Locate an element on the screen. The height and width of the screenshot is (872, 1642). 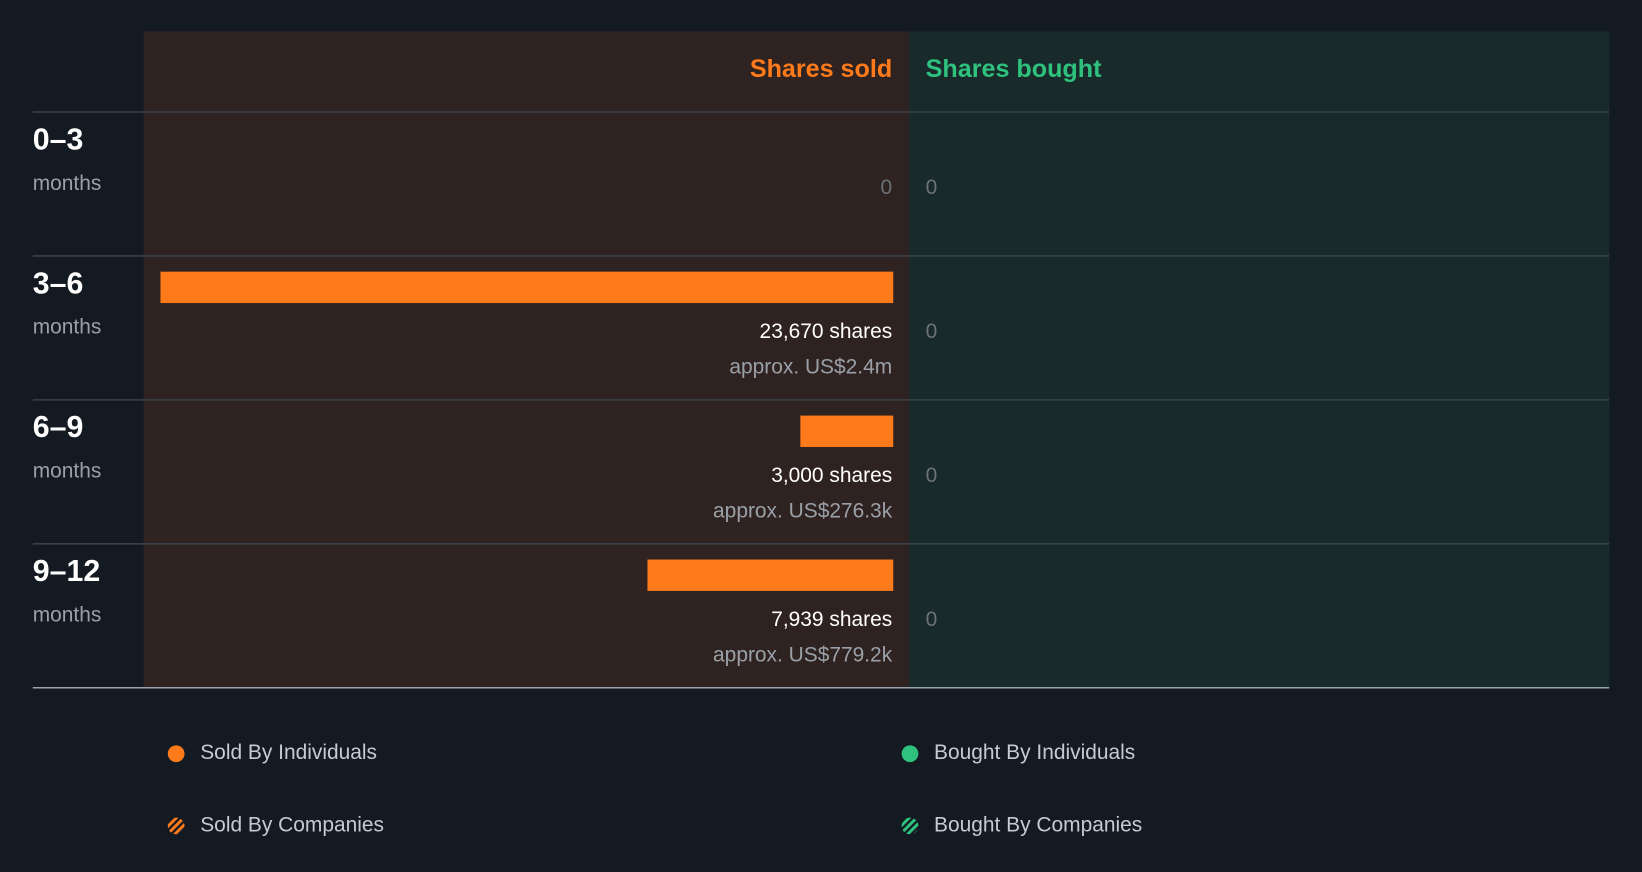
category-label: 6–9 is located at coordinates (58, 427).